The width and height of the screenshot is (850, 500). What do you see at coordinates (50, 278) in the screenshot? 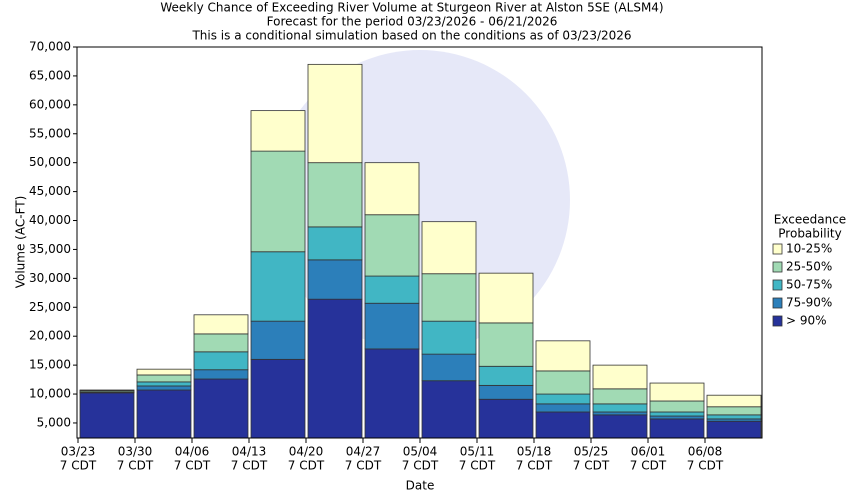
I see `y-tick-label: 30,000` at bounding box center [50, 278].